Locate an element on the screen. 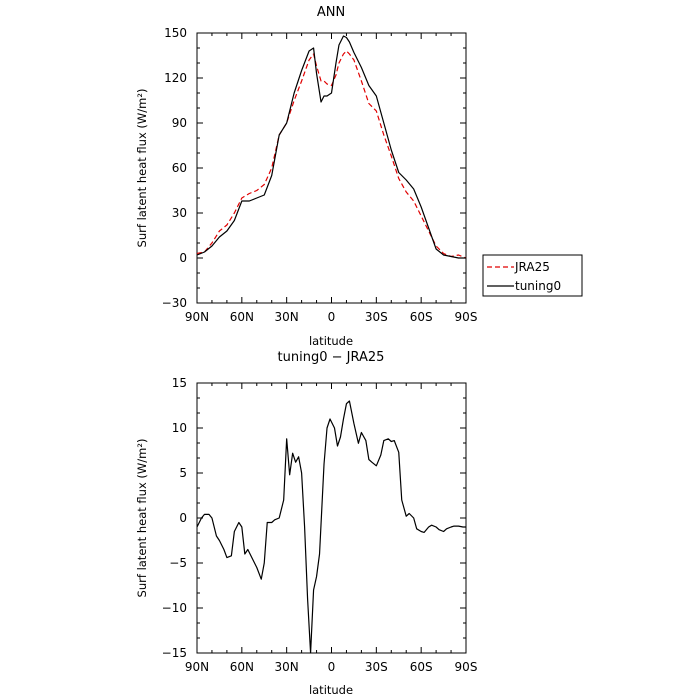 This screenshot has height=700, width=700. top-series-lines is located at coordinates (331, 147).